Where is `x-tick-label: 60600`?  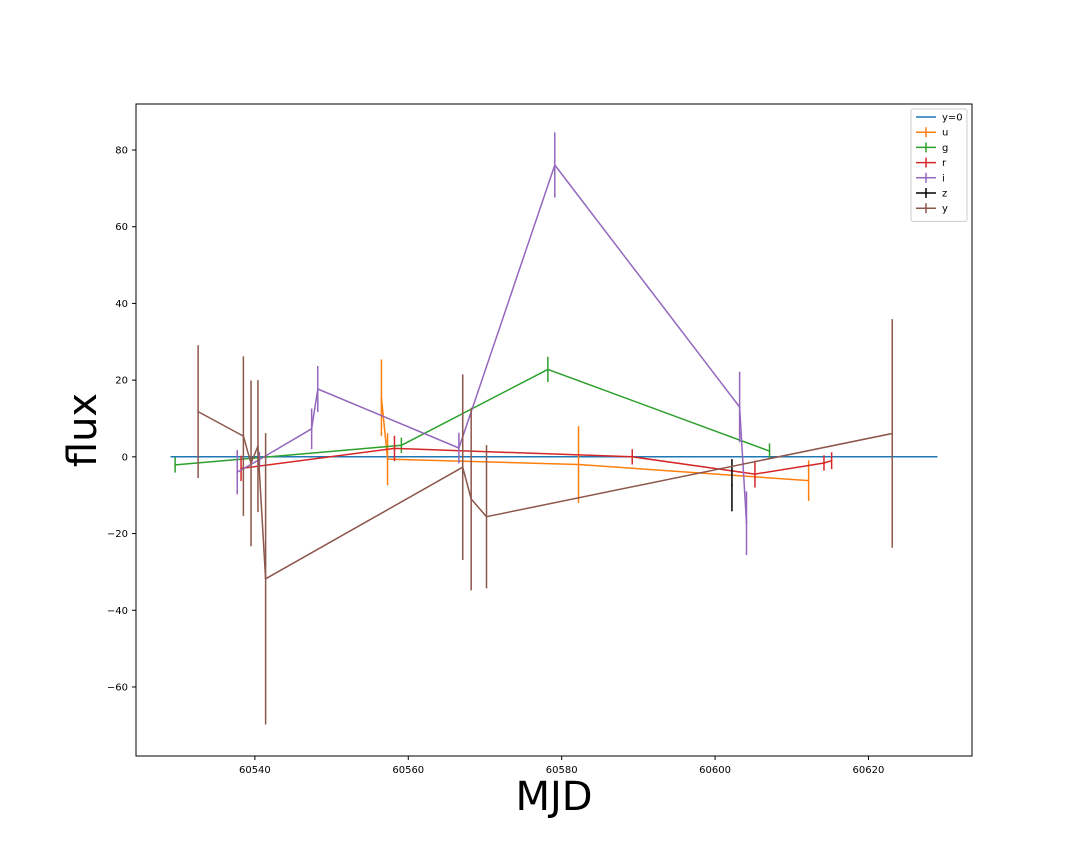 x-tick-label: 60600 is located at coordinates (715, 770).